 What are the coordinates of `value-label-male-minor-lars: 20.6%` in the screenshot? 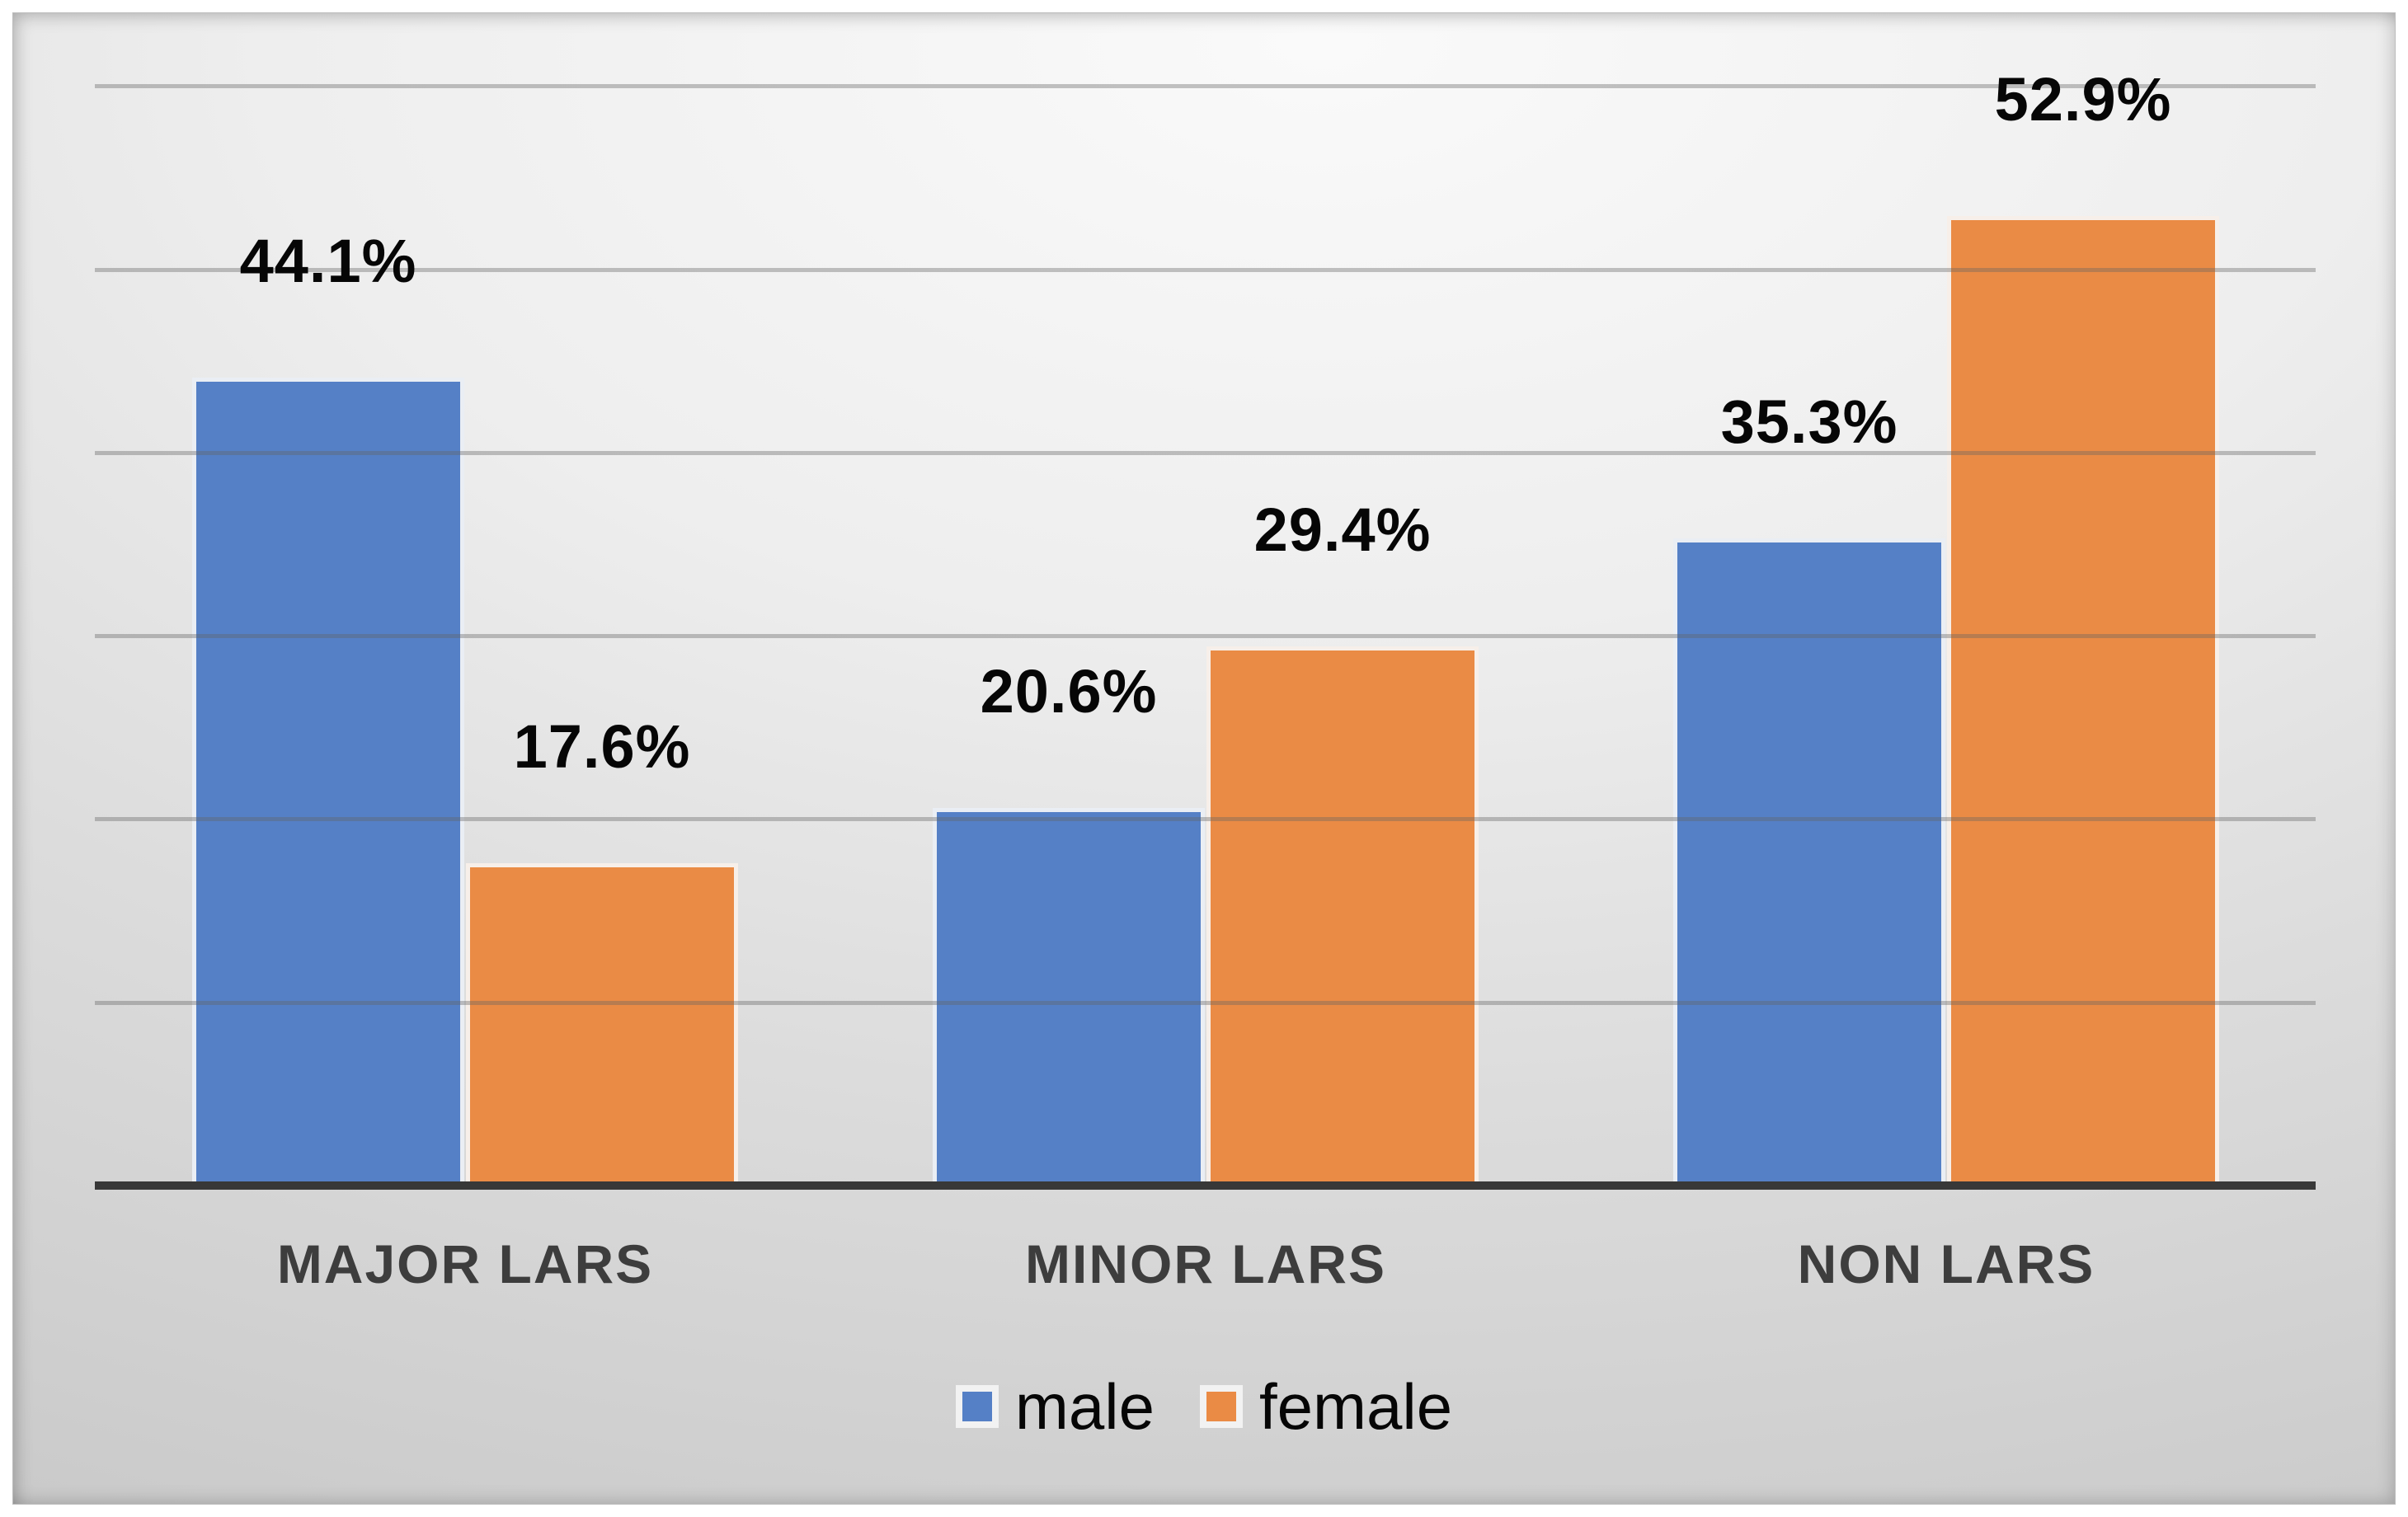 It's located at (1069, 691).